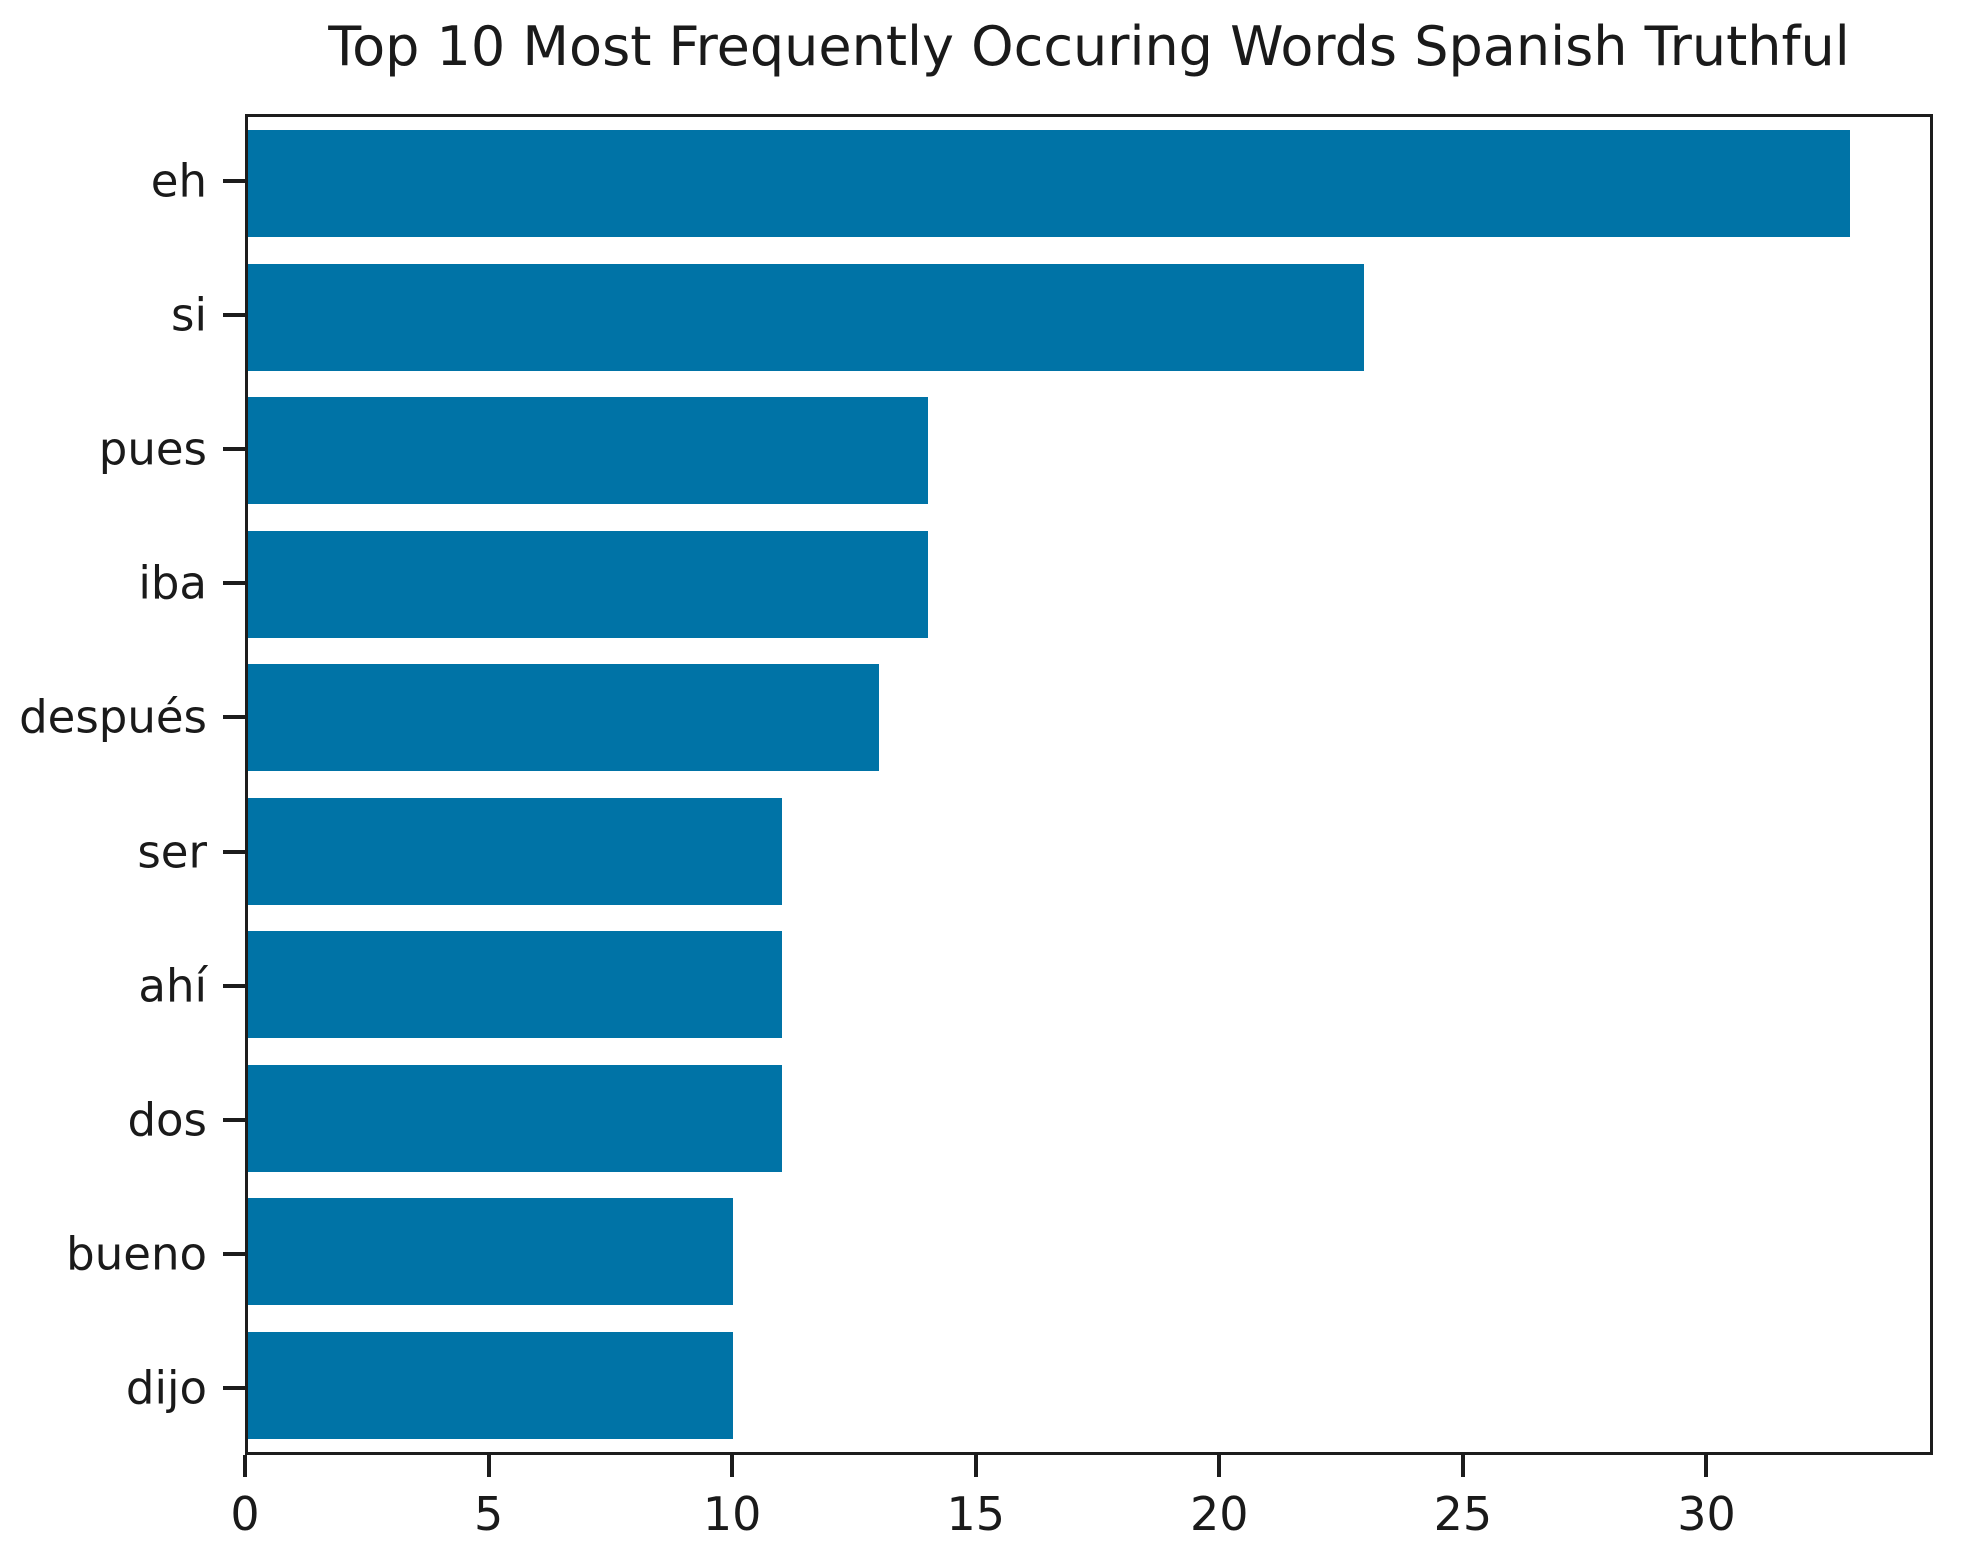 This screenshot has height=1567, width=1968. What do you see at coordinates (1463, 1514) in the screenshot?
I see `x-tick-label-25: 25` at bounding box center [1463, 1514].